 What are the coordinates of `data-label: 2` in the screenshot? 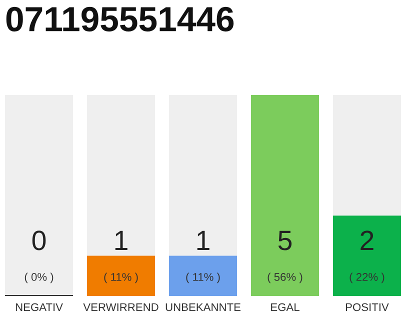 It's located at (367, 240).